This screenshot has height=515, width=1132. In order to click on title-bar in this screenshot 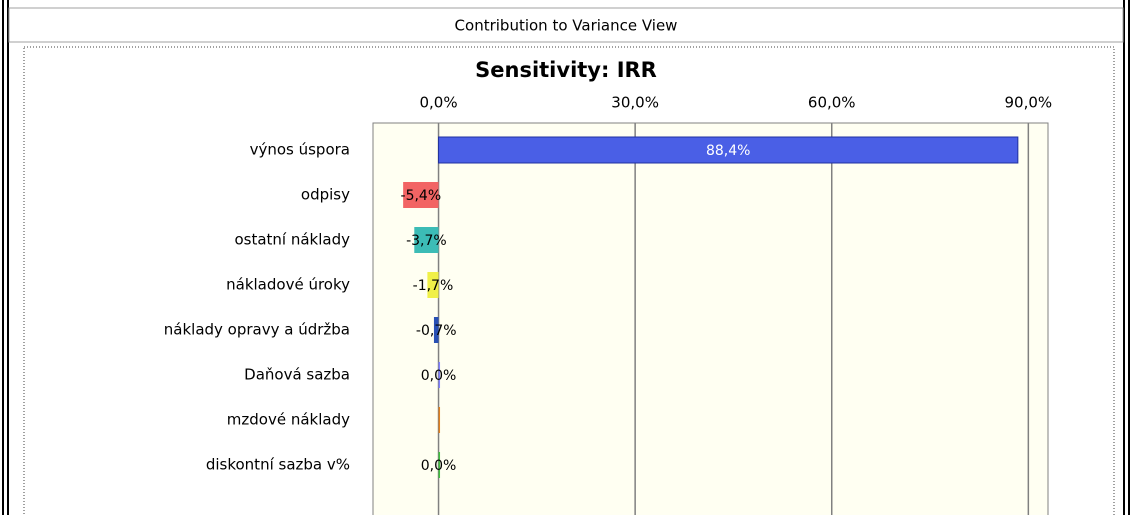, I will do `click(566, 25)`.